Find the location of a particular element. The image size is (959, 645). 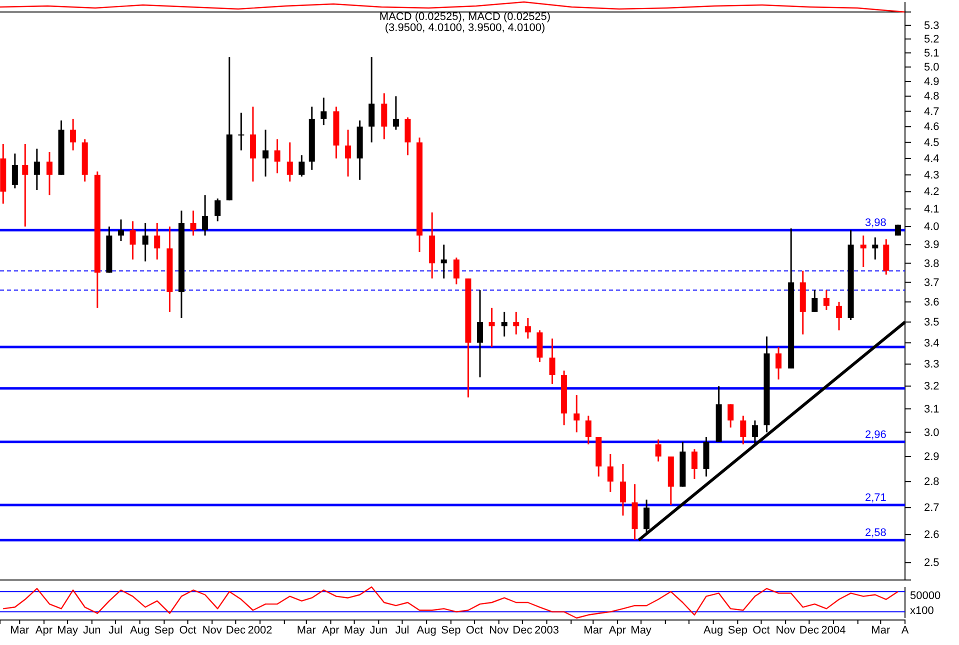

y-tick-label: 3.2 is located at coordinates (932, 386).